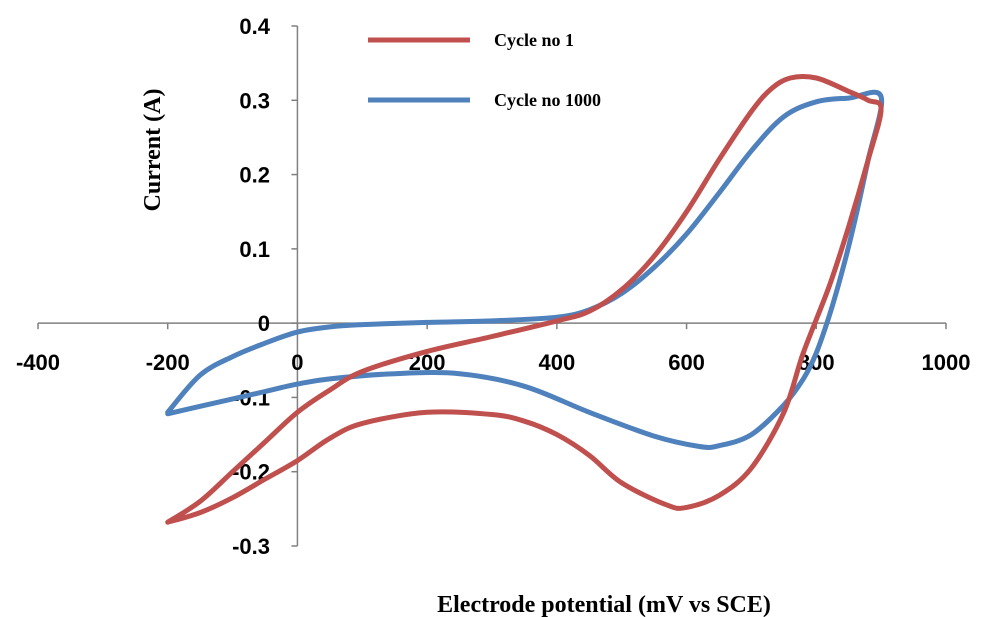 This screenshot has width=982, height=617. Describe the element at coordinates (254, 26) in the screenshot. I see `y-tick-label: 0.4` at that location.